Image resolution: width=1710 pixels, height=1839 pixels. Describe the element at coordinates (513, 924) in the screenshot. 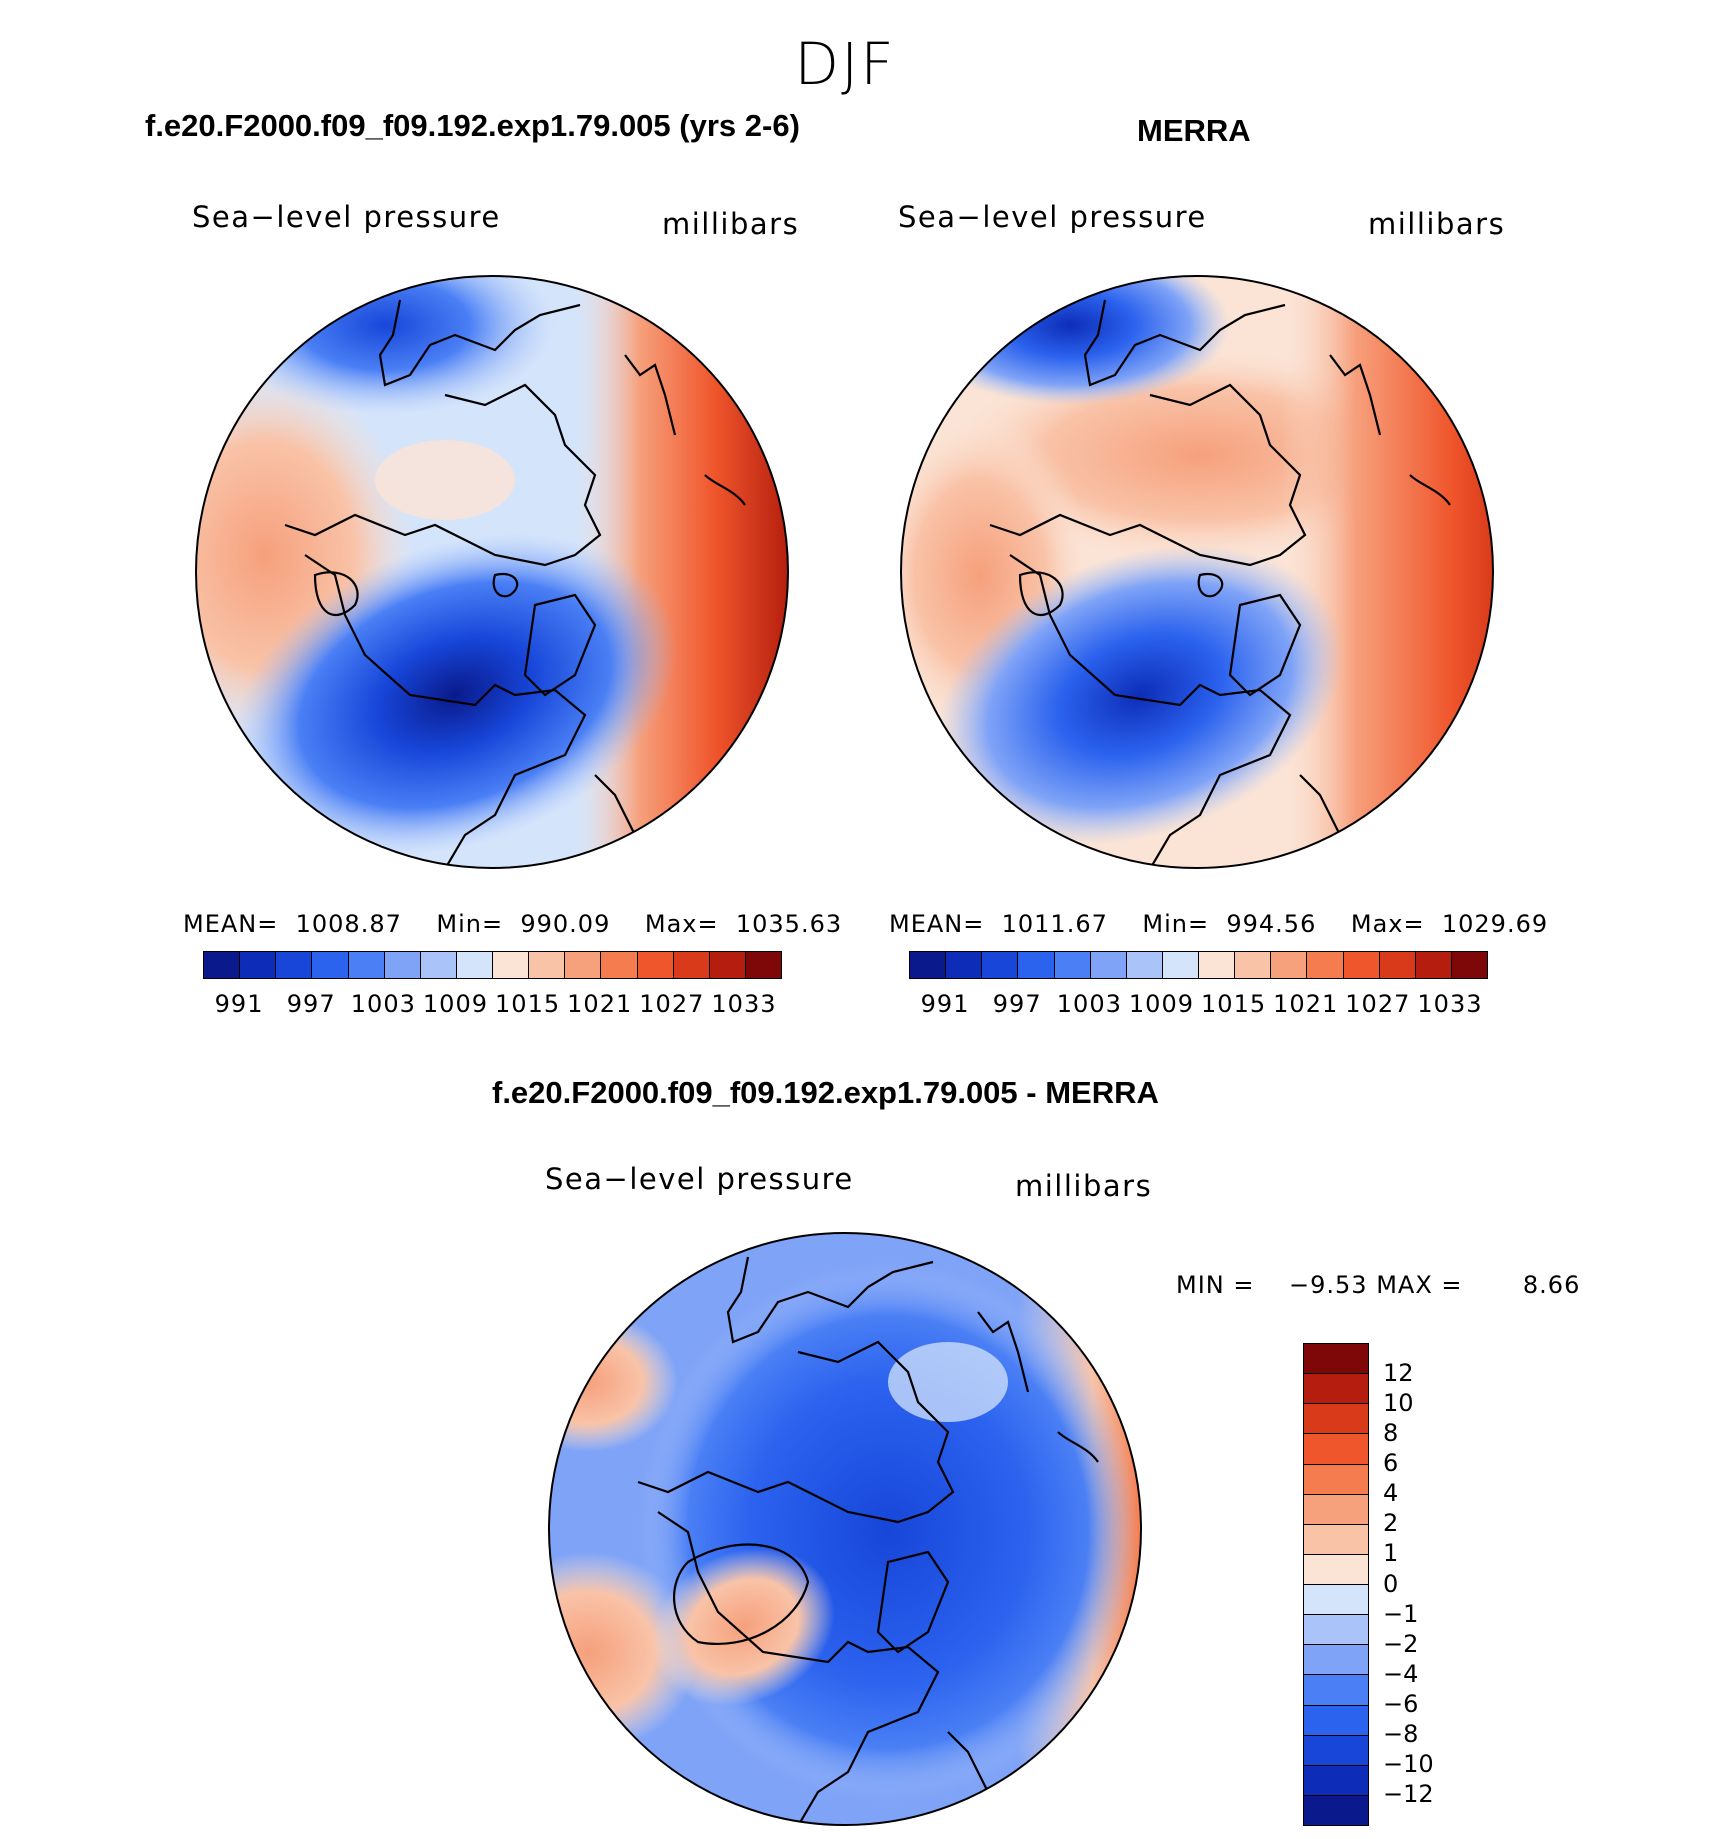

I see `panel-model-stats: MEAN= 1008.87 Min= 990.09 Max= 1035.63` at that location.